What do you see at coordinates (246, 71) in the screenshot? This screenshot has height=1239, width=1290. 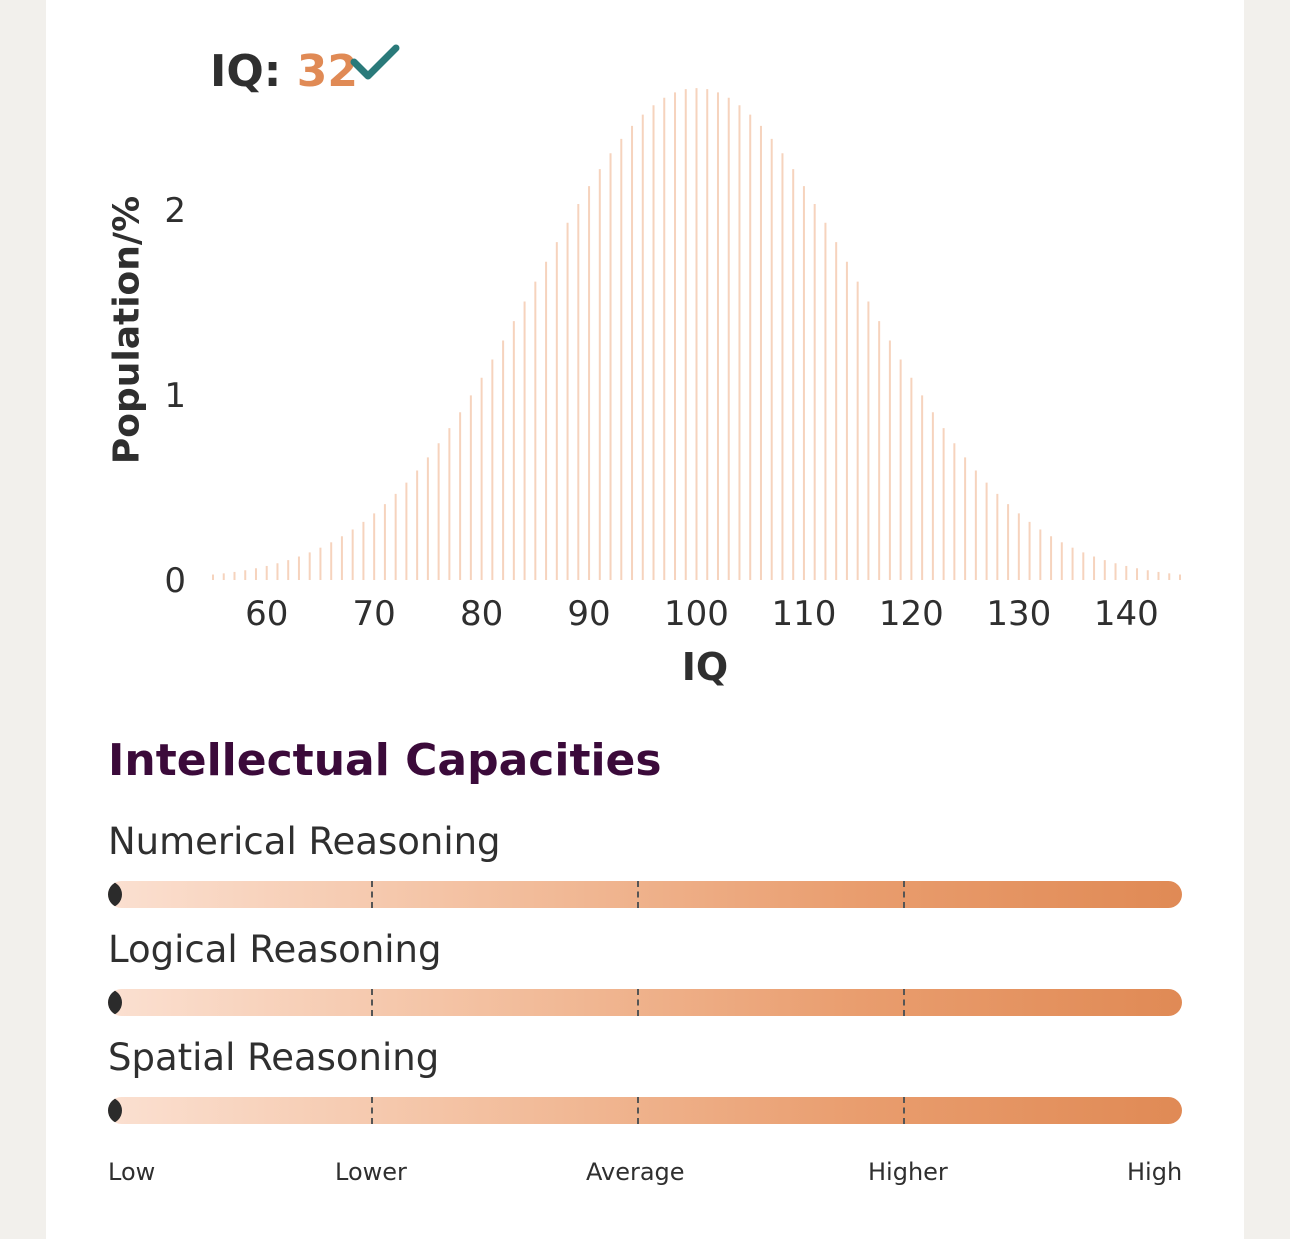 I see `iq-prefix: IQ:` at bounding box center [246, 71].